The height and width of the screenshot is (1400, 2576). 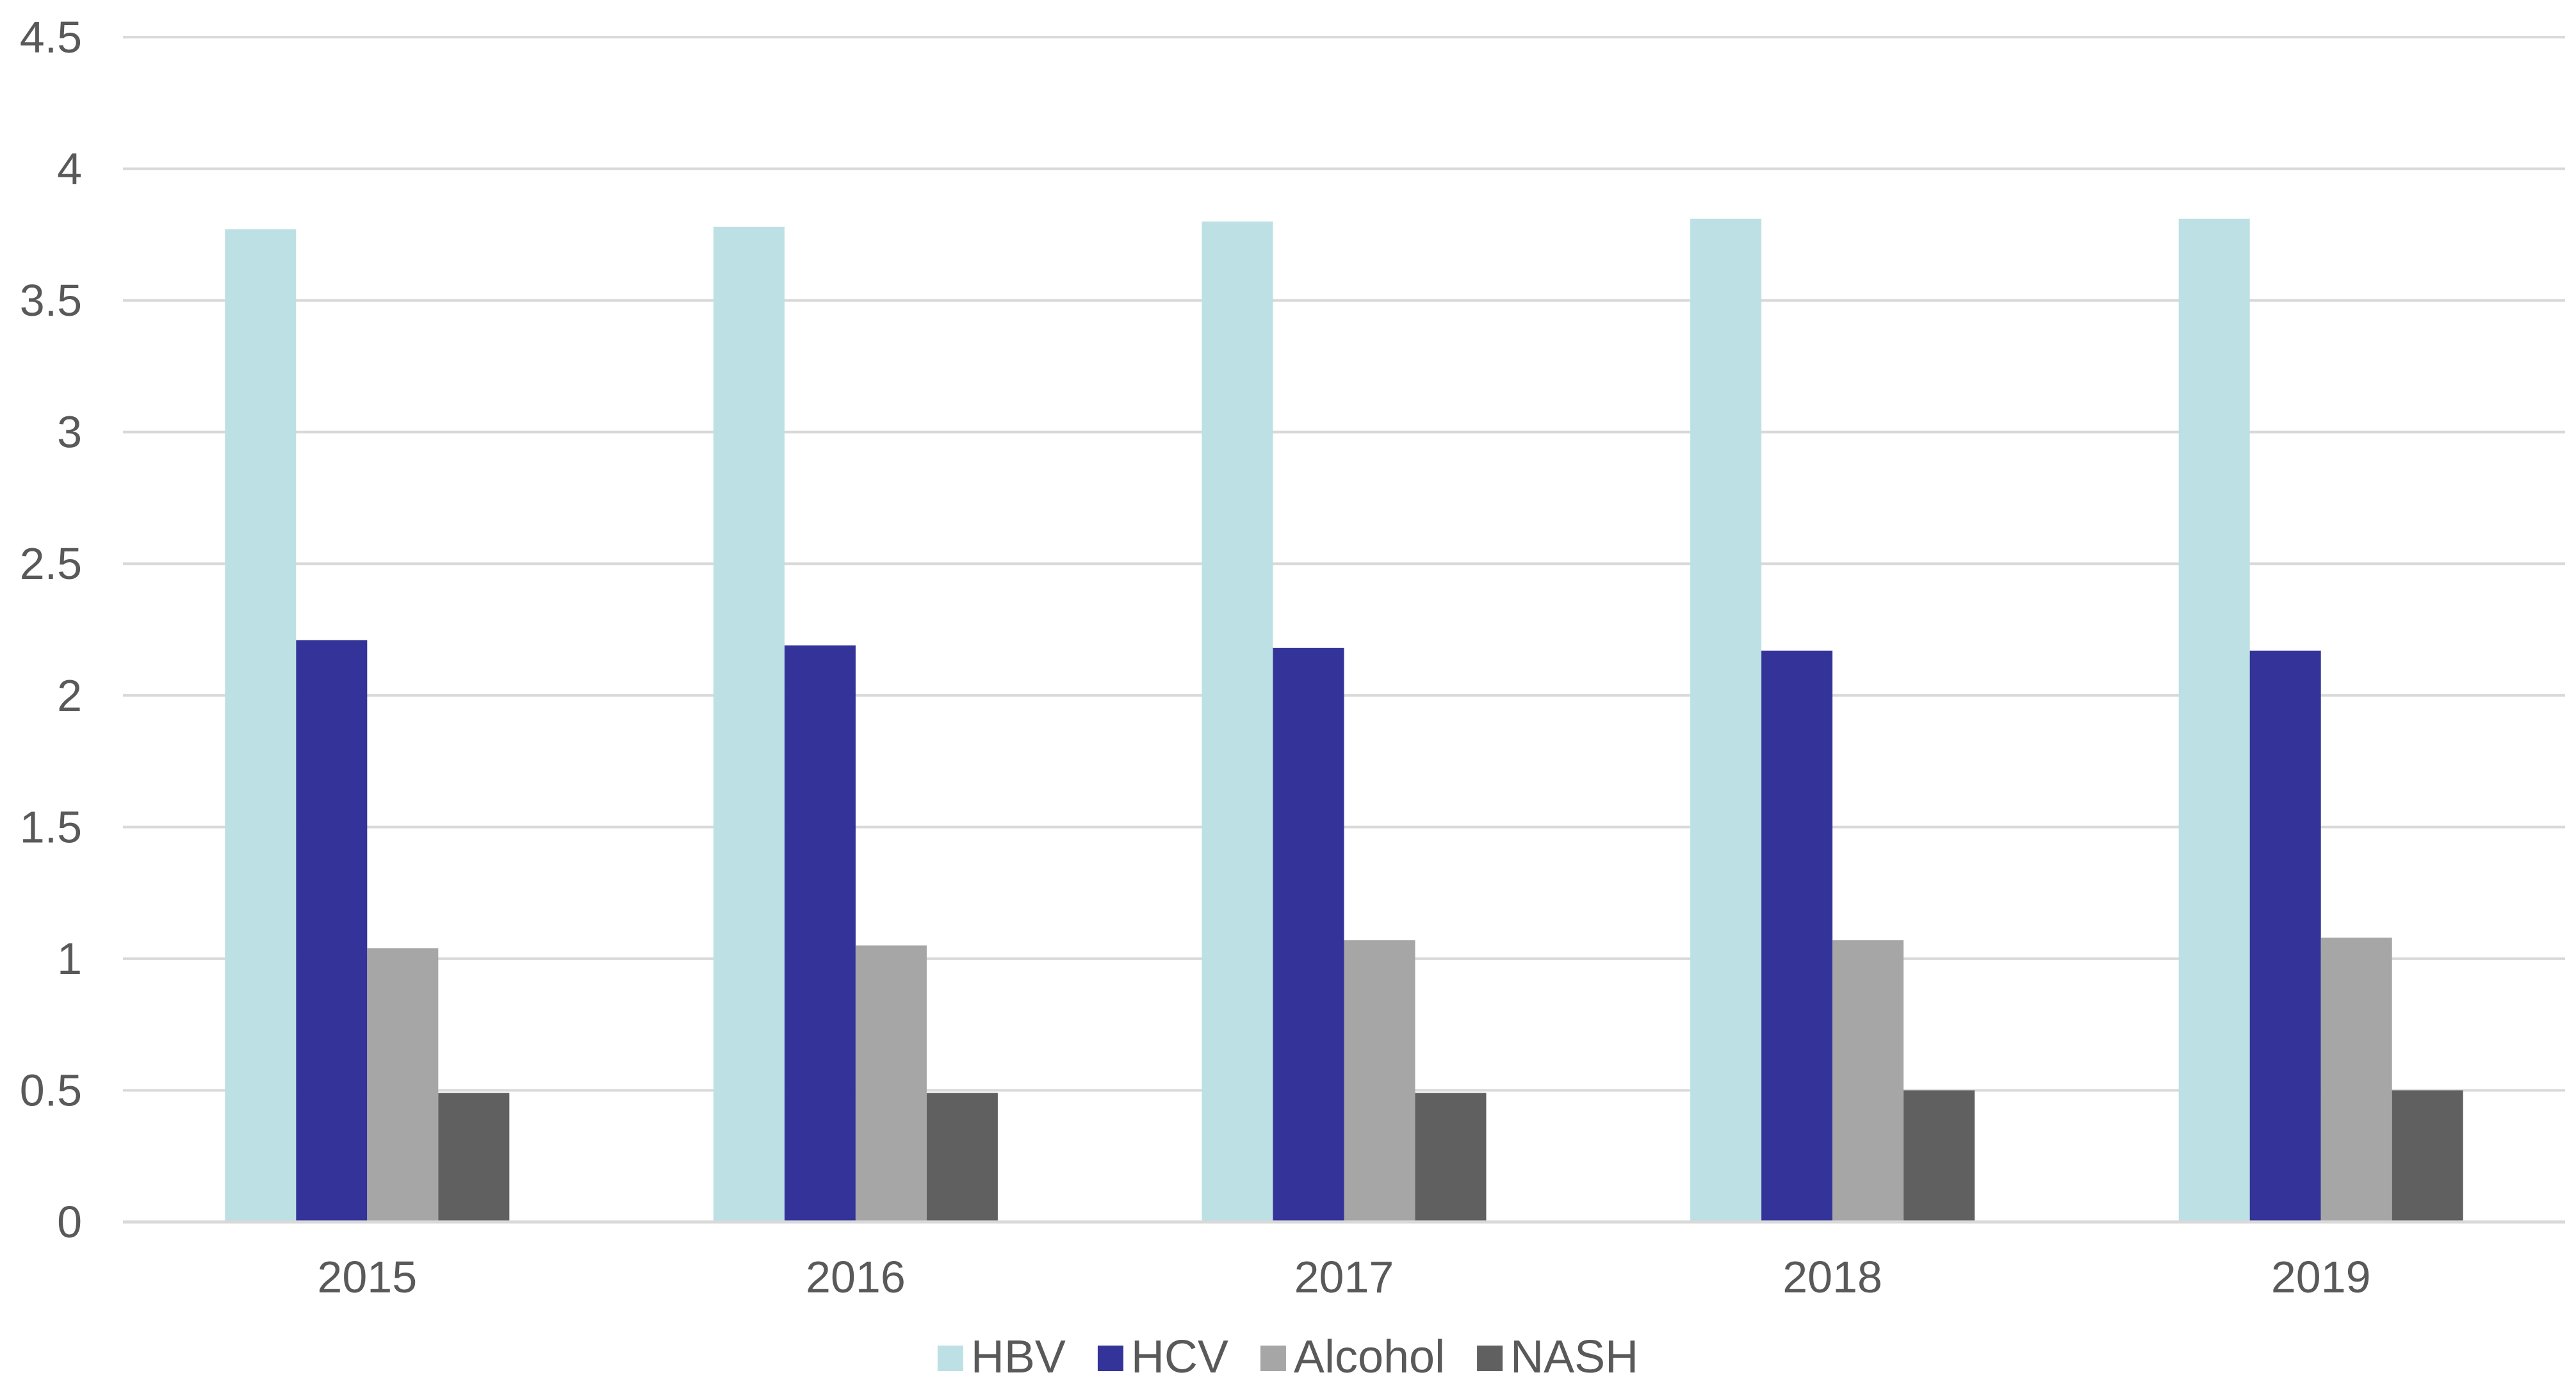 What do you see at coordinates (367, 1277) in the screenshot?
I see `x-tick-label: 2015` at bounding box center [367, 1277].